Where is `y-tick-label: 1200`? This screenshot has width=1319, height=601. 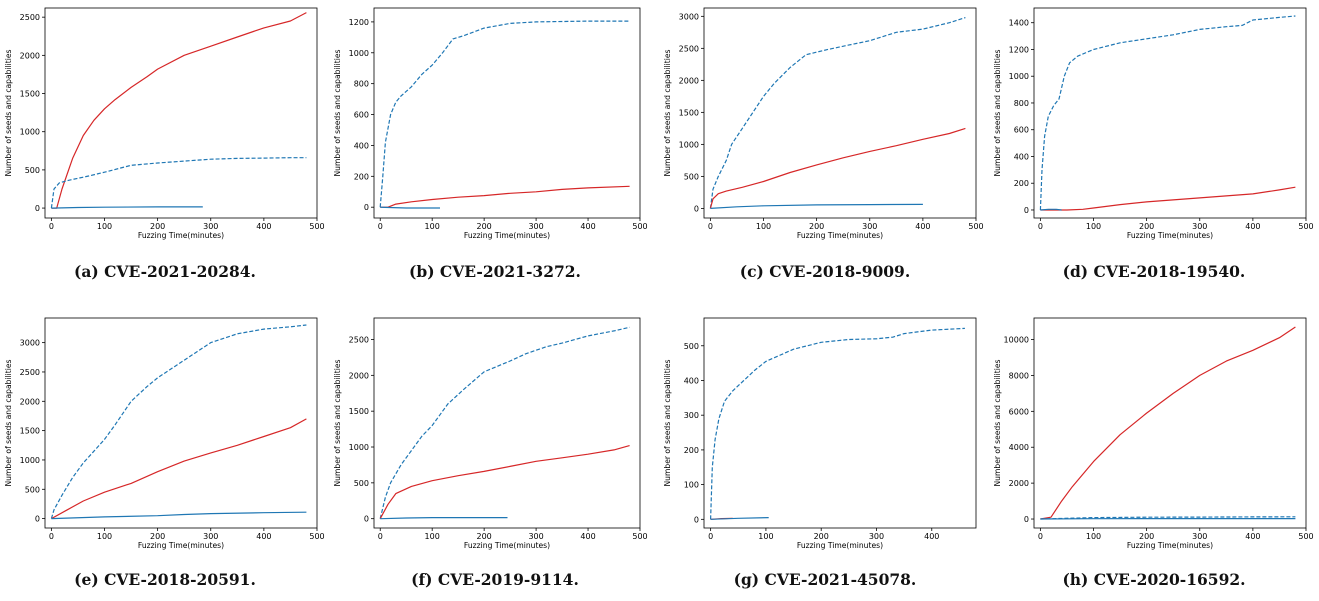 y-tick-label: 1200 is located at coordinates (359, 22).